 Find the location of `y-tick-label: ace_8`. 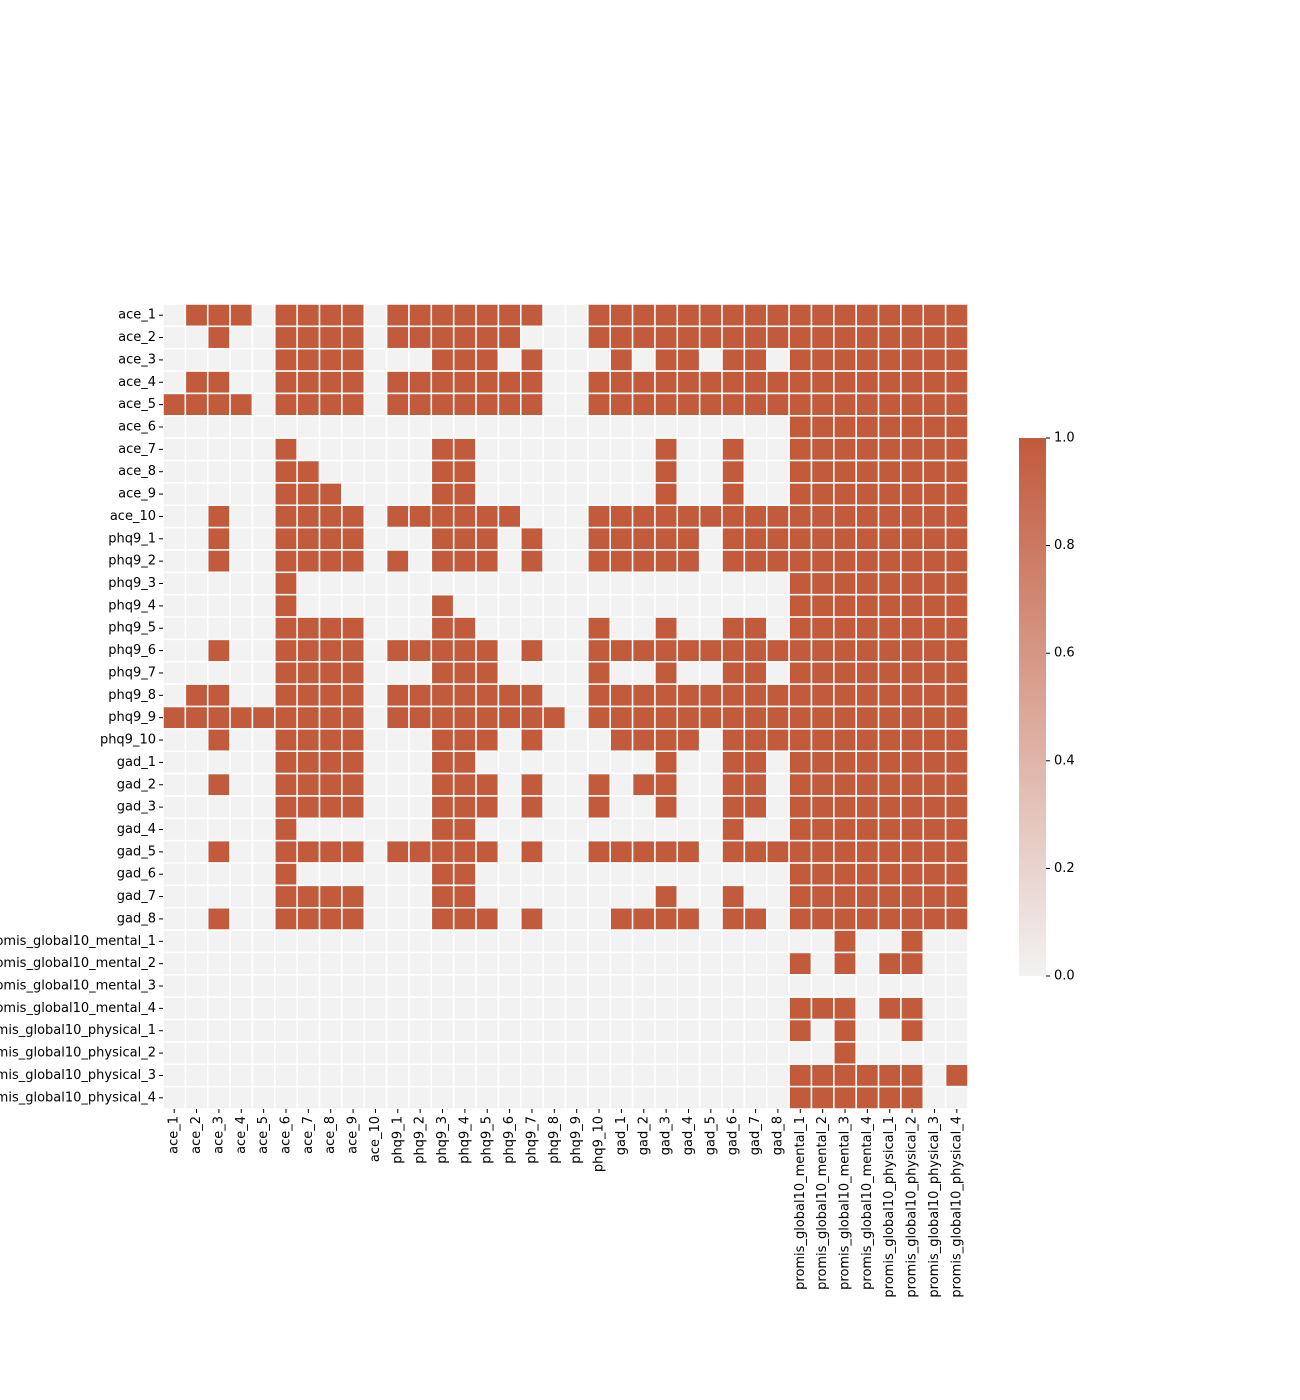

y-tick-label: ace_8 is located at coordinates (137, 471).